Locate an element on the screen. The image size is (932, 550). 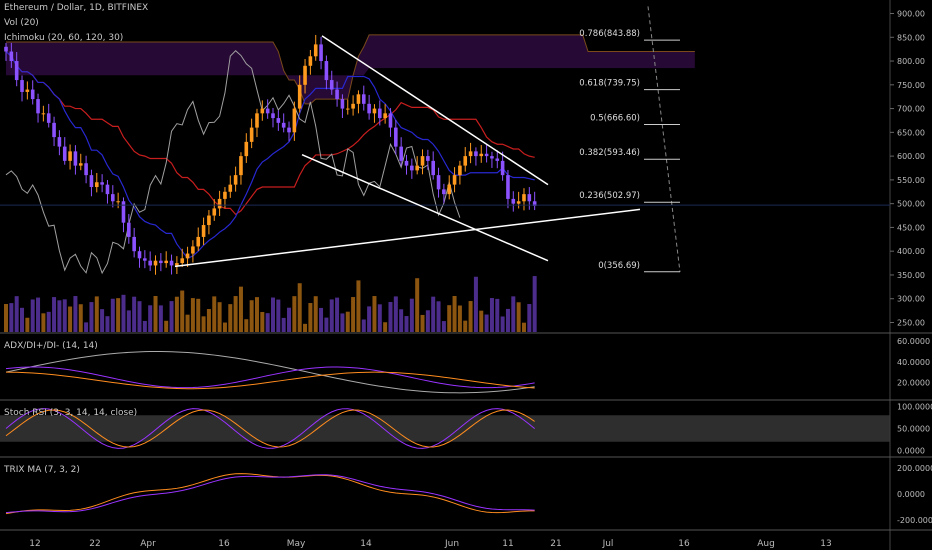
trendline-upper is located at coordinates (435, 110).